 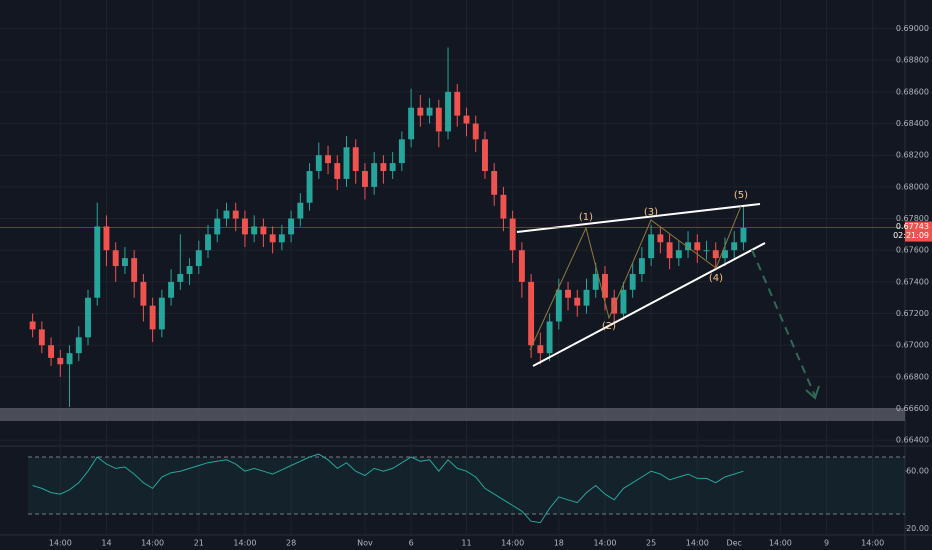 I want to click on y-tick-label: 0.67400, so click(x=912, y=281).